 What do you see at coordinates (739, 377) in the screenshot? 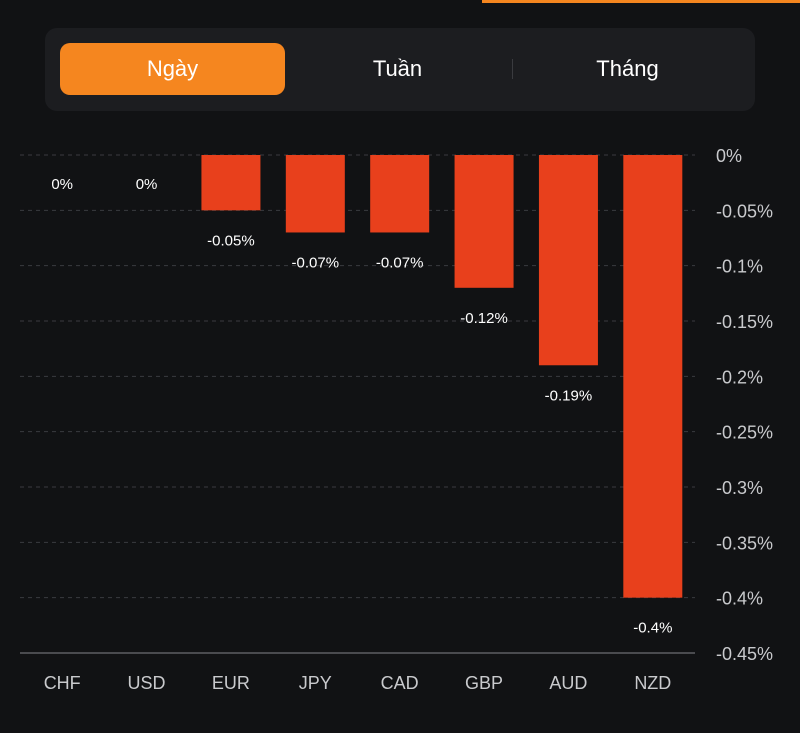
I see `y-tick-label: -0.2%` at bounding box center [739, 377].